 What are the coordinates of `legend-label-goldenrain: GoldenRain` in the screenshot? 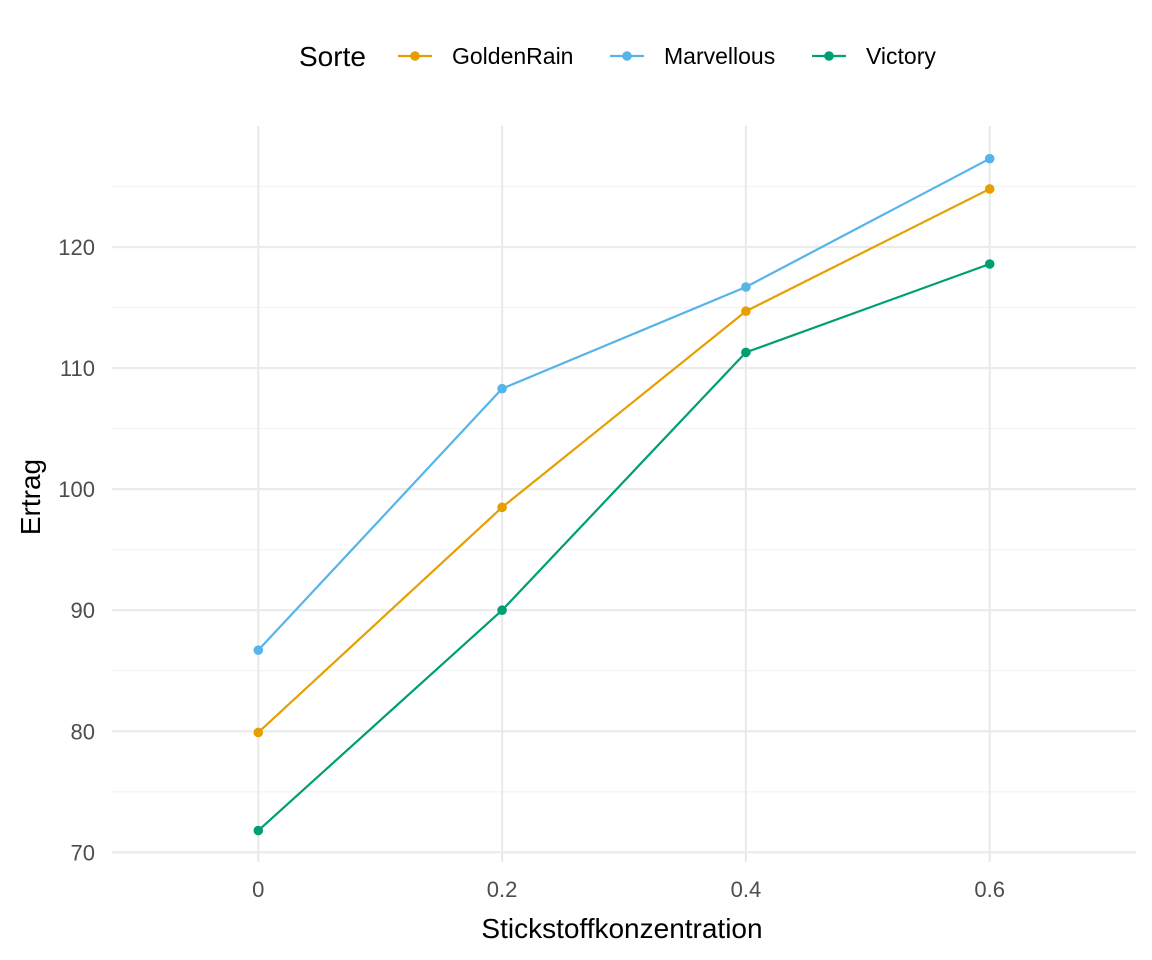 It's located at (512, 56).